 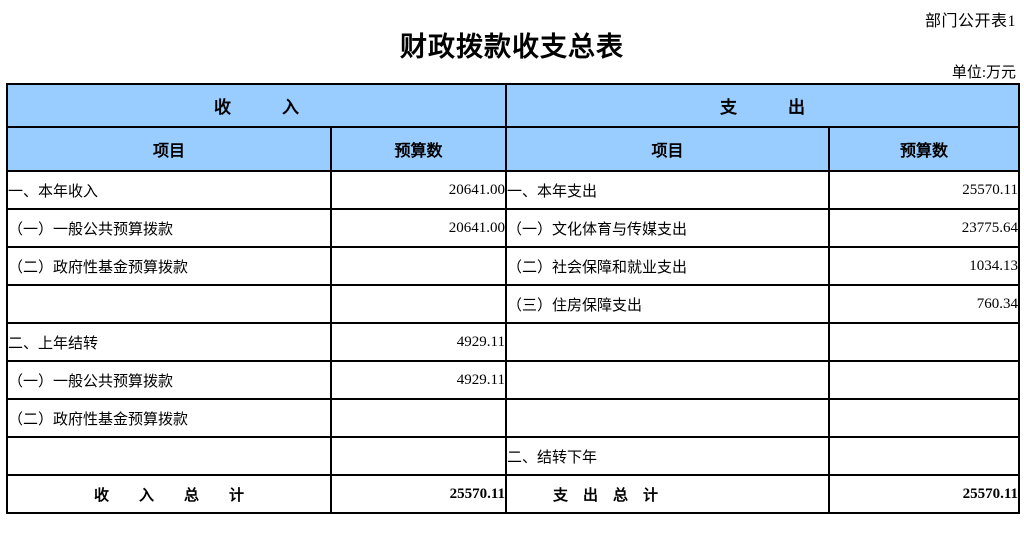 I want to click on income-item-column-header: 项目, so click(x=169, y=149).